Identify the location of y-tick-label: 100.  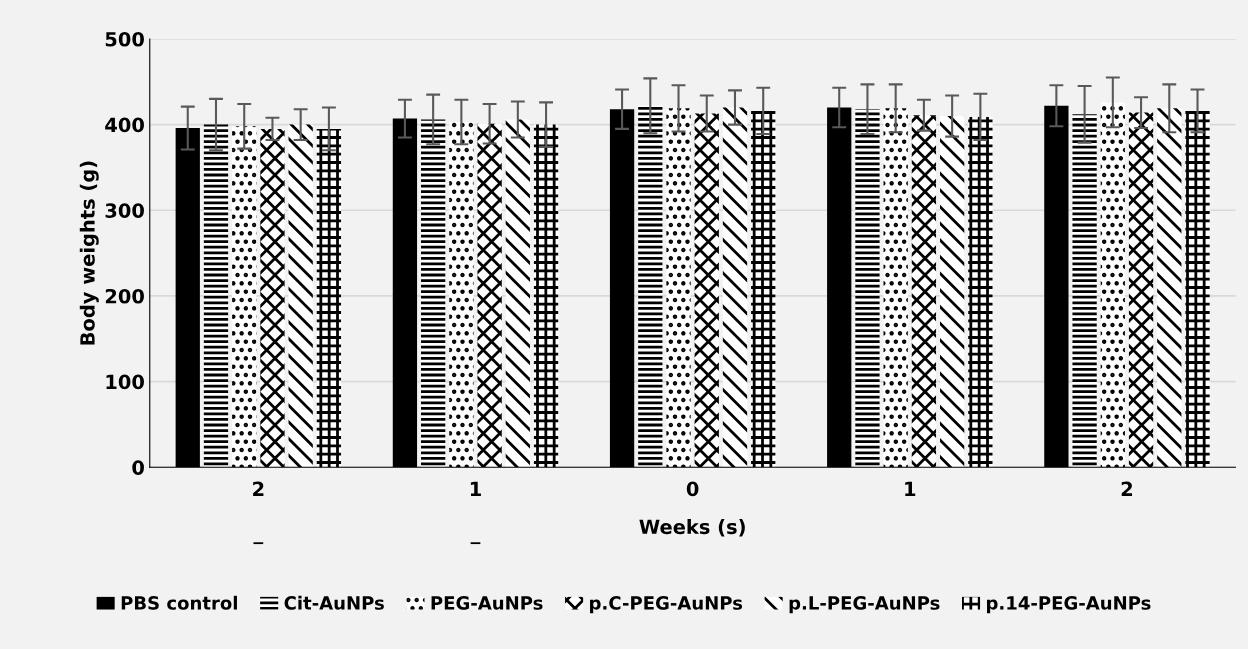
(125, 382).